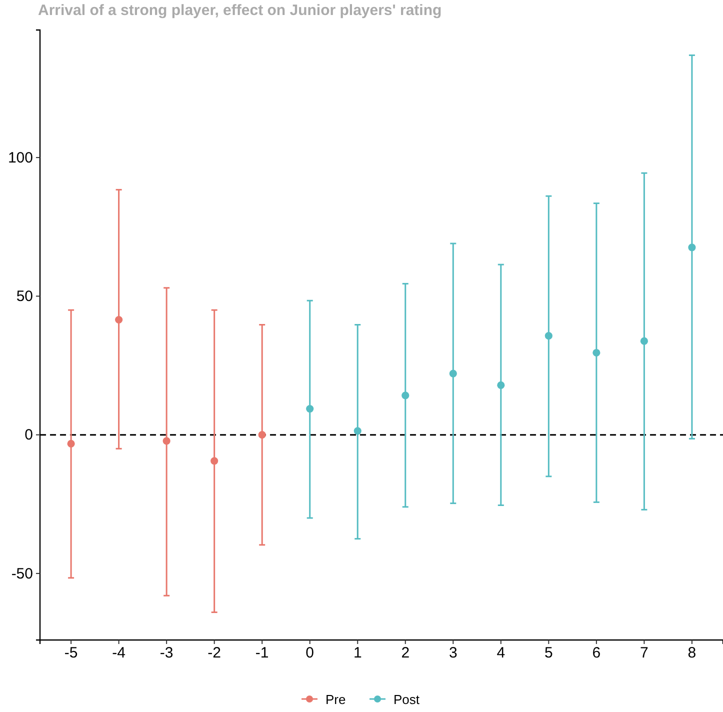  What do you see at coordinates (24, 296) in the screenshot?
I see `y-tick-label: 50` at bounding box center [24, 296].